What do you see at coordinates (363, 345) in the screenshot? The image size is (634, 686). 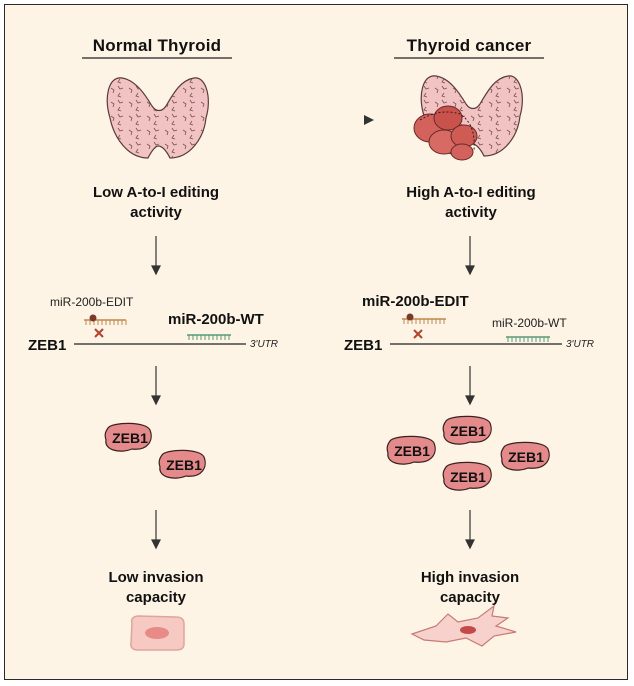 I see `right-gene-label: ZEB1` at bounding box center [363, 345].